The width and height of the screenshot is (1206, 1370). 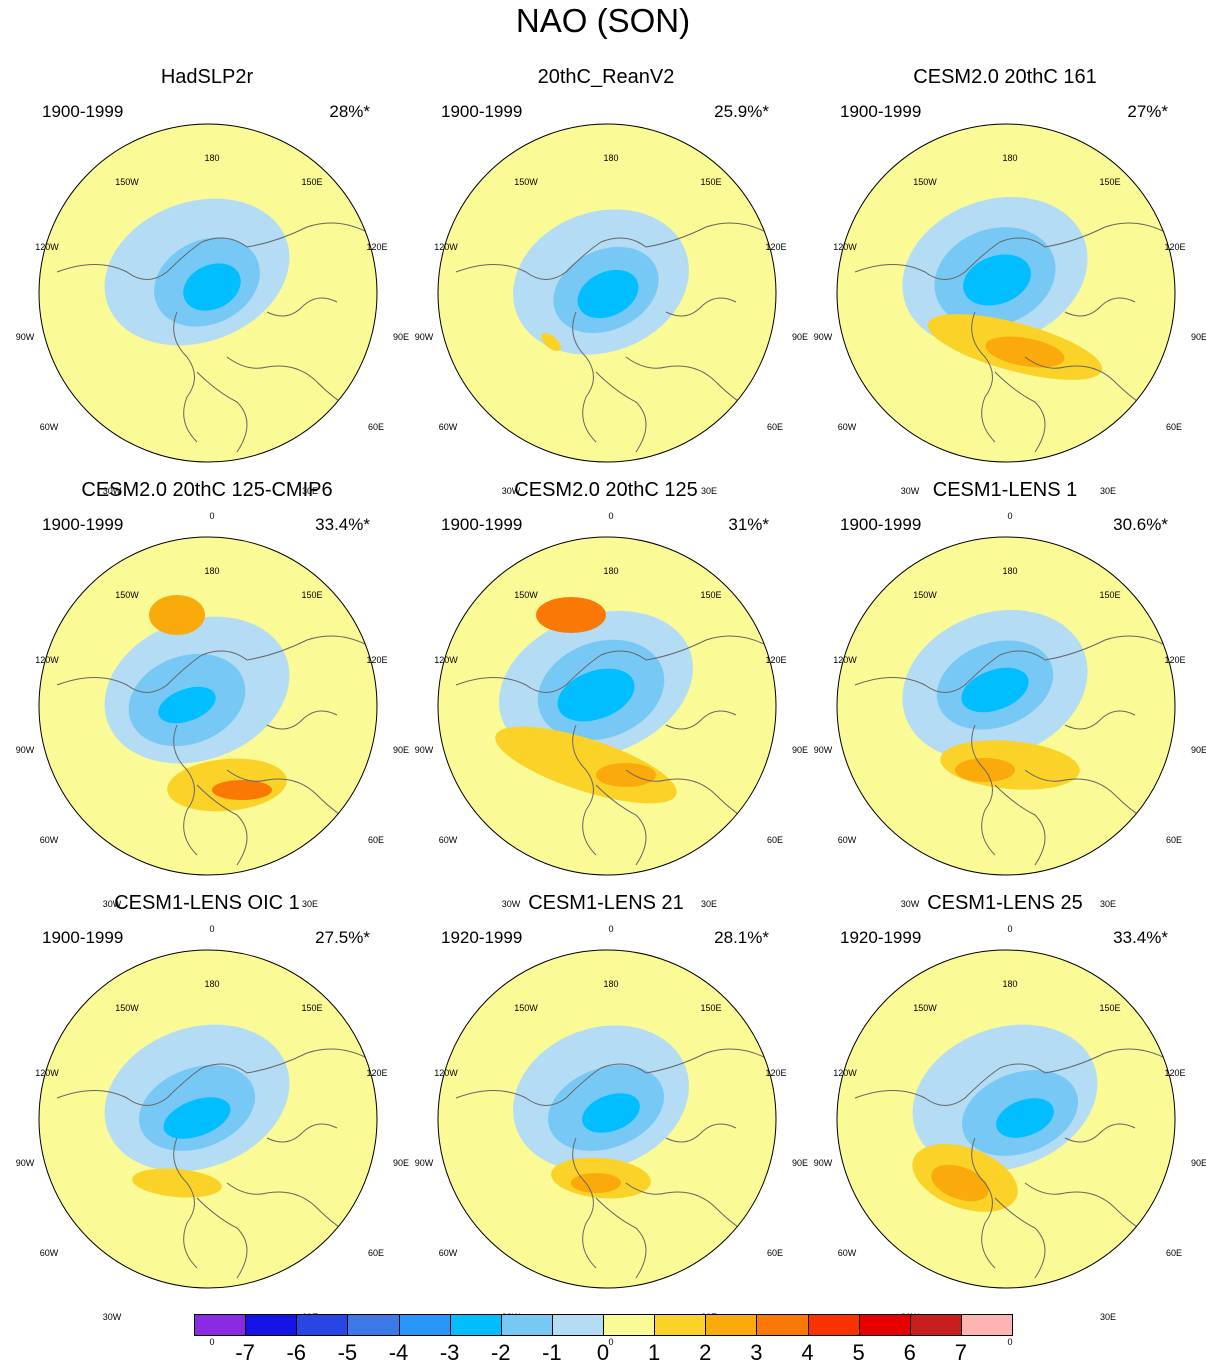 I want to click on panel-title: CESM2.0 20thC 125-CMIP6, so click(x=207, y=490).